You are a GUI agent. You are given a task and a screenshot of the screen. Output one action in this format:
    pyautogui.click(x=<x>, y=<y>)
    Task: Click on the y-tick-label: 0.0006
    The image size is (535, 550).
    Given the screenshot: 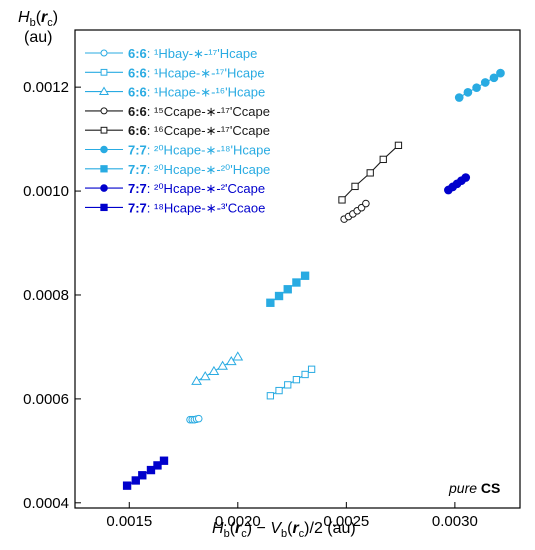 What is the action you would take?
    pyautogui.click(x=46, y=399)
    